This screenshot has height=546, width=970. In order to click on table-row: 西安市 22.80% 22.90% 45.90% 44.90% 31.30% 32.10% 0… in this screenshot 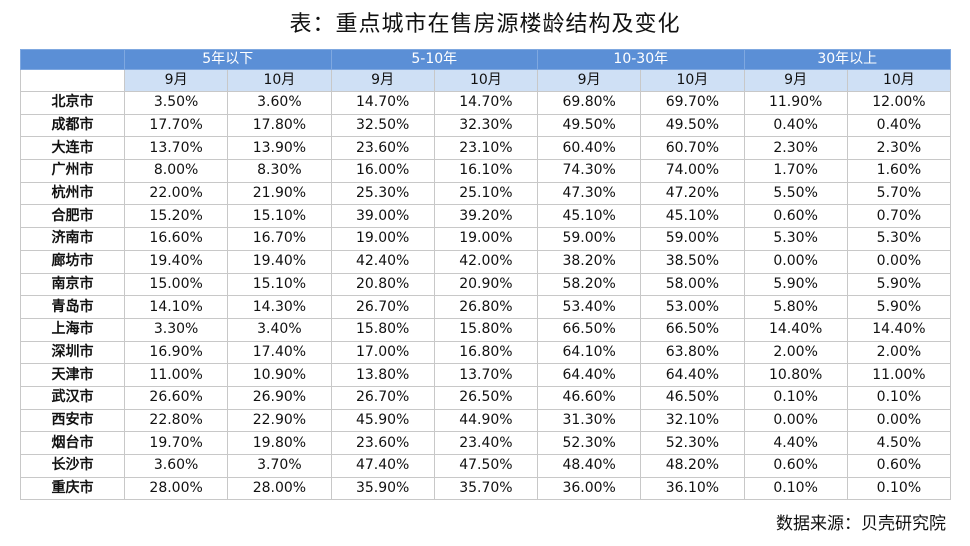, I will do `click(486, 420)`.